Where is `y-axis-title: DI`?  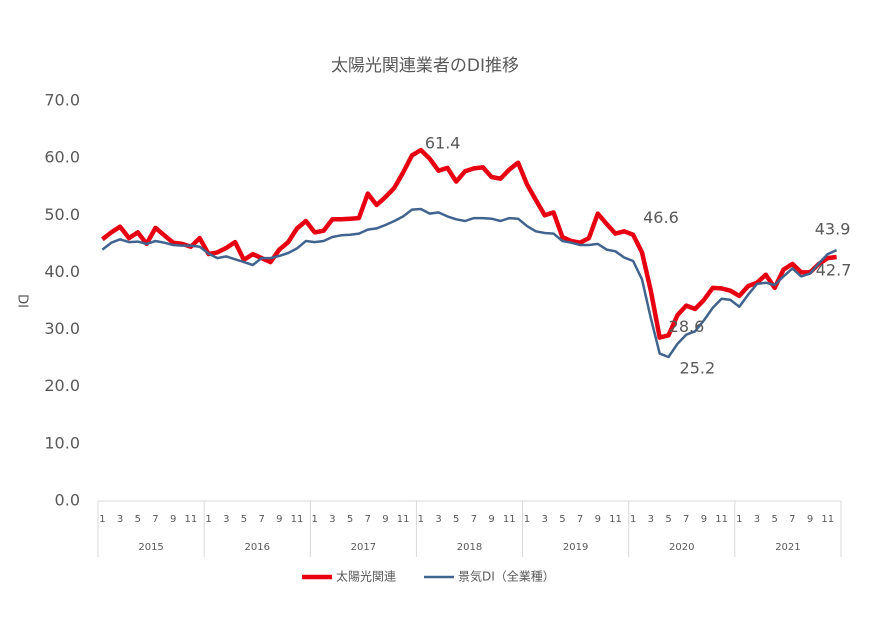 y-axis-title: DI is located at coordinates (22, 301).